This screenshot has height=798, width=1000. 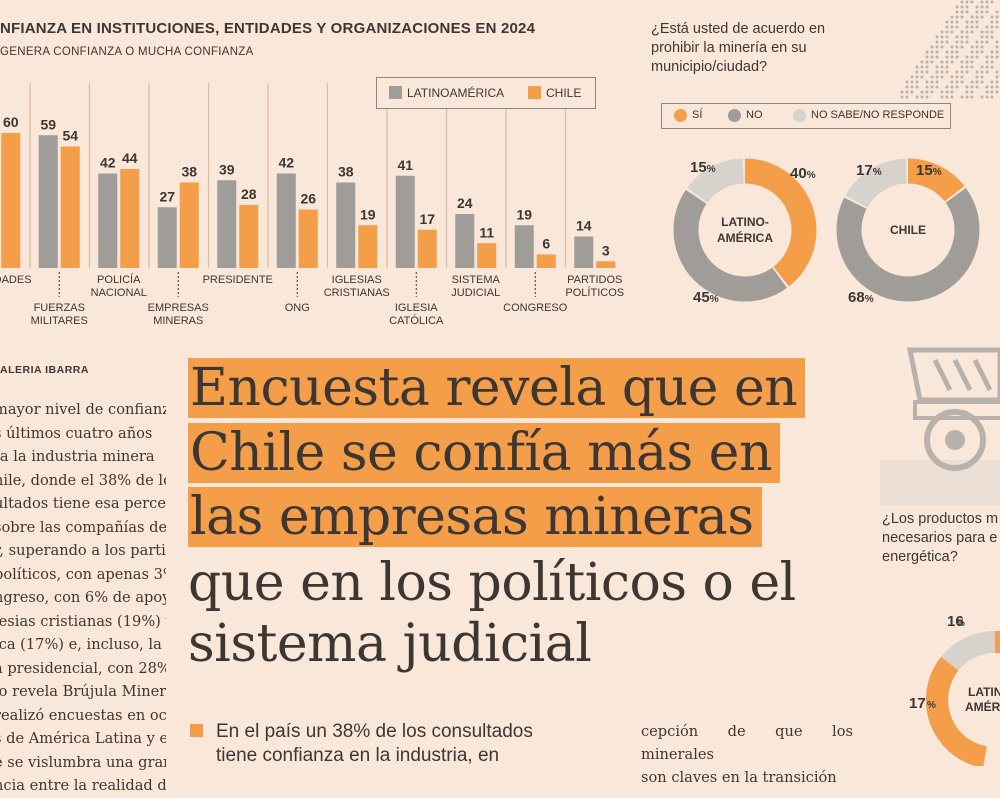 I want to click on legend-label-ns: NO SABE/NO RESPONDE, so click(x=878, y=115).